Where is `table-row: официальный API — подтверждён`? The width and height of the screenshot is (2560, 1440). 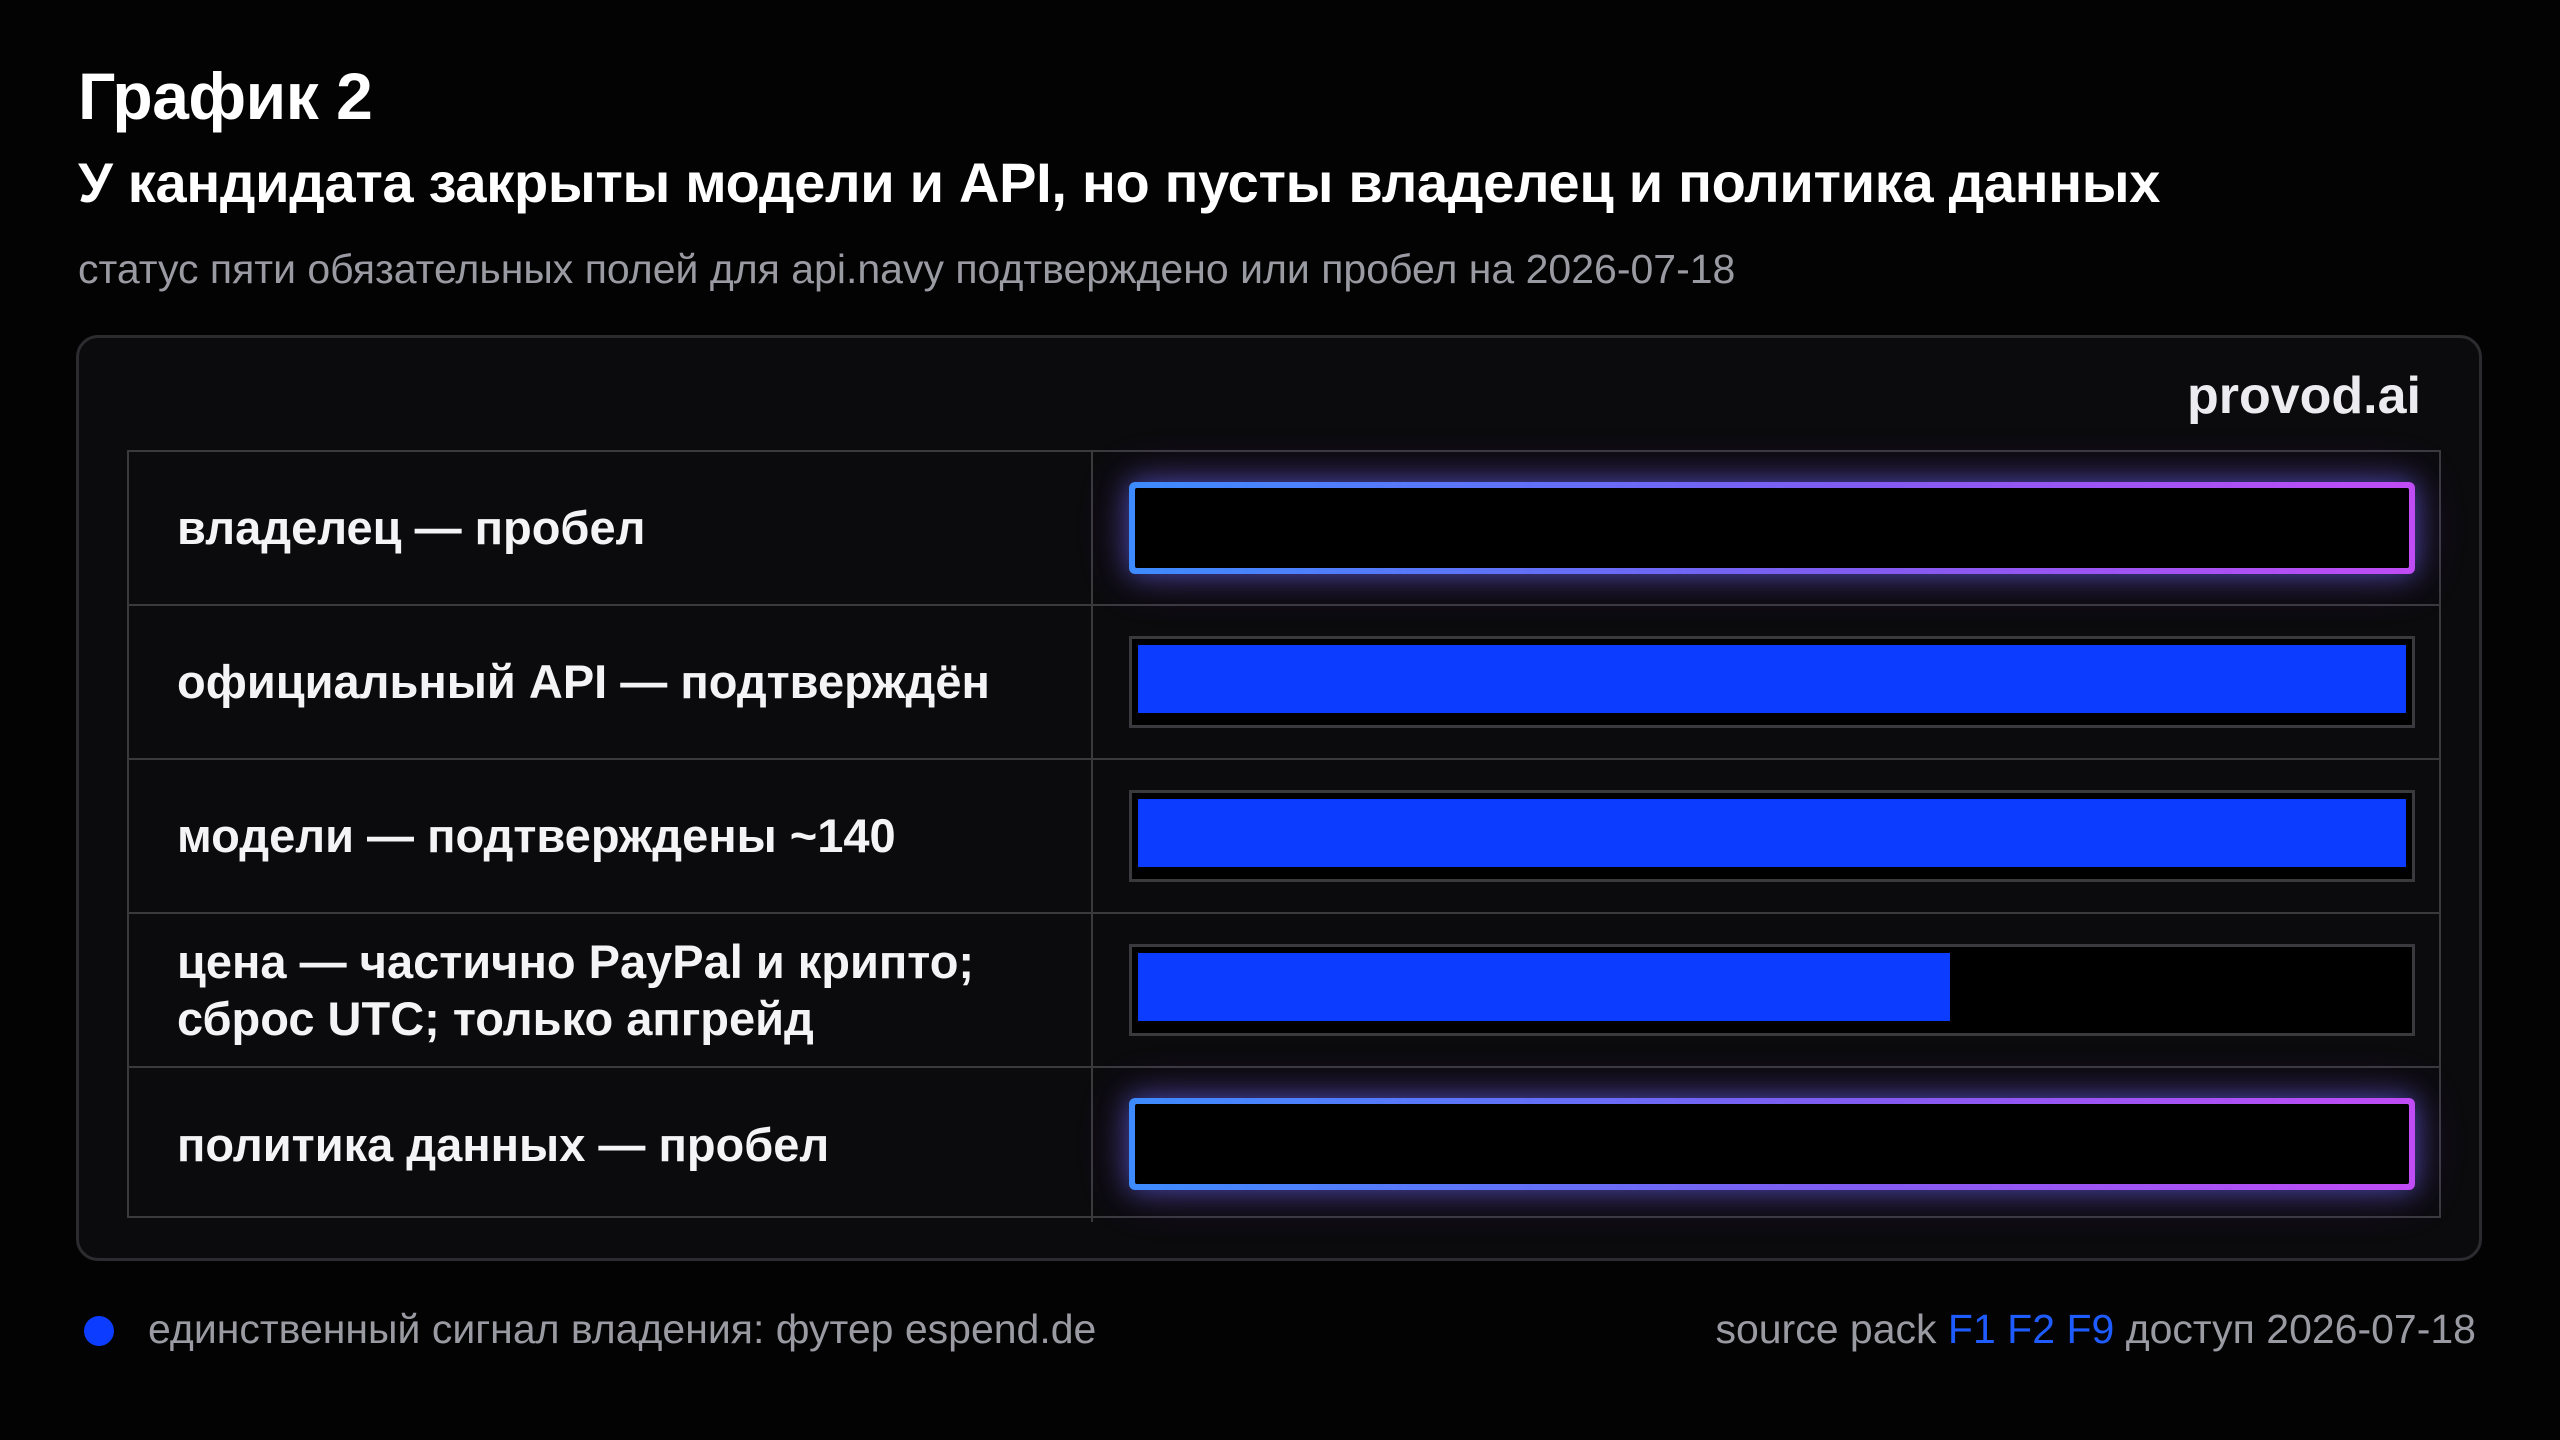 table-row: официальный API — подтверждён is located at coordinates (1284, 683).